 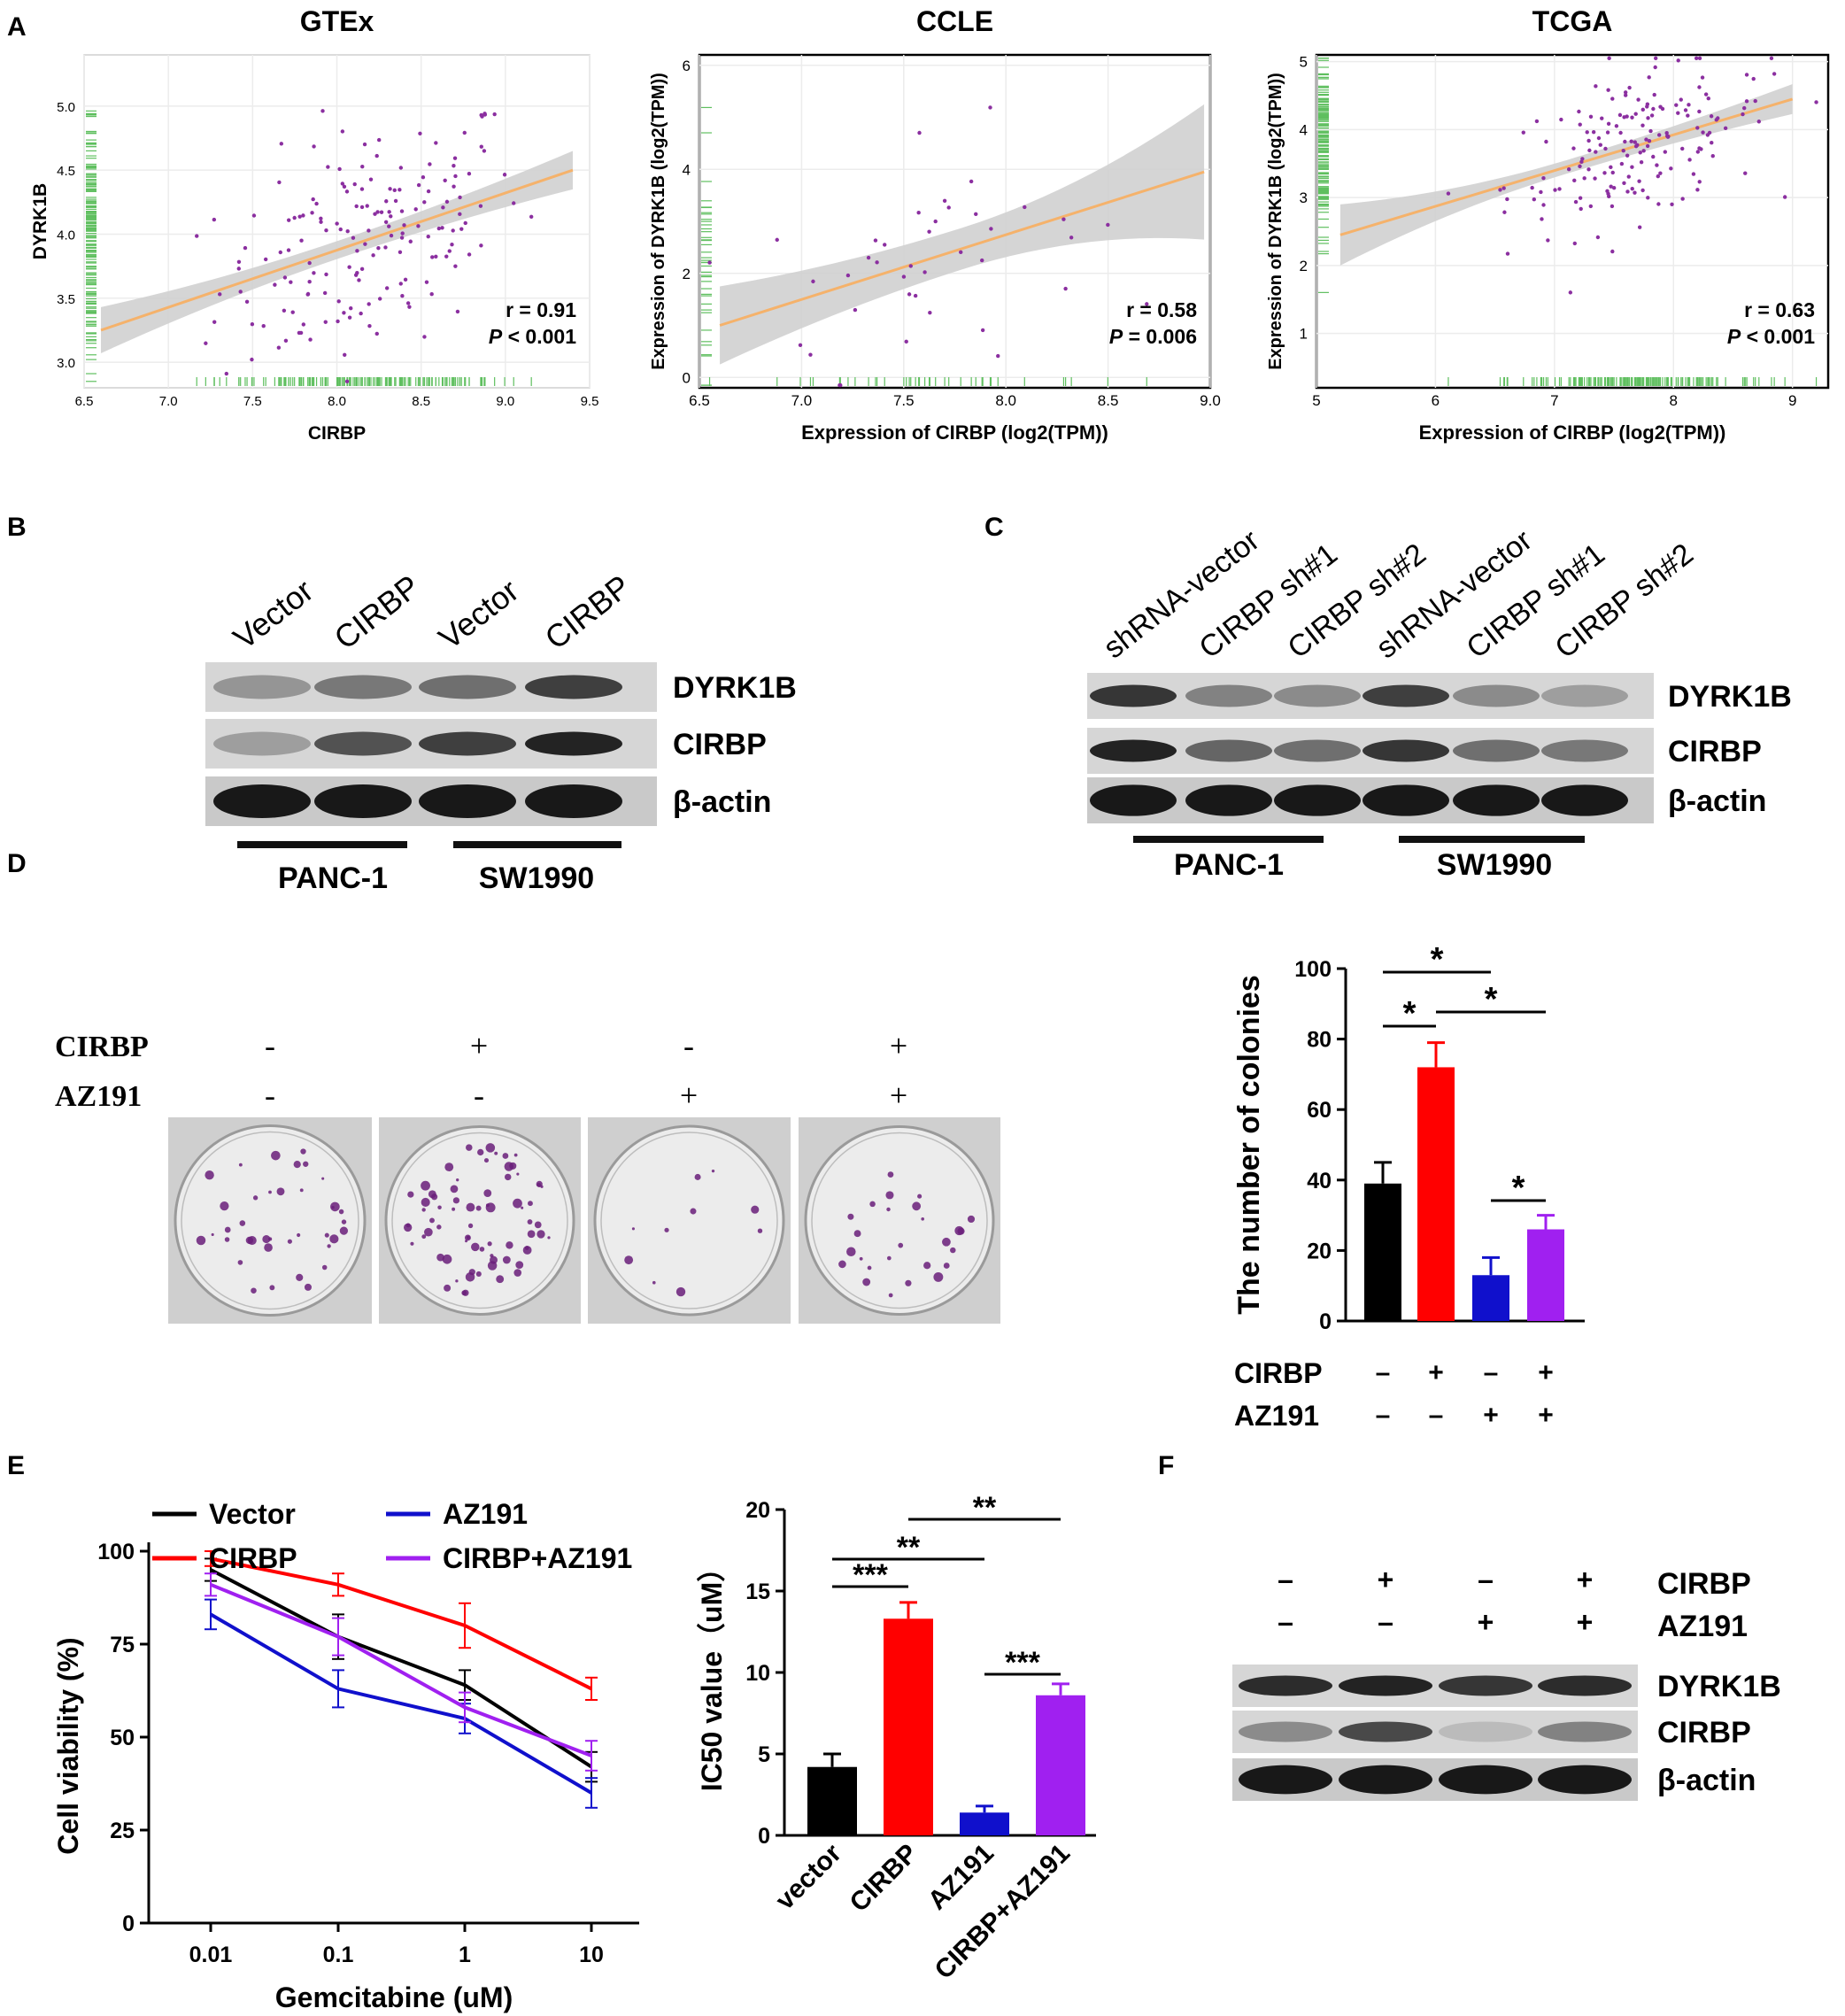 I want to click on y-tick-label: 2, so click(x=687, y=274).